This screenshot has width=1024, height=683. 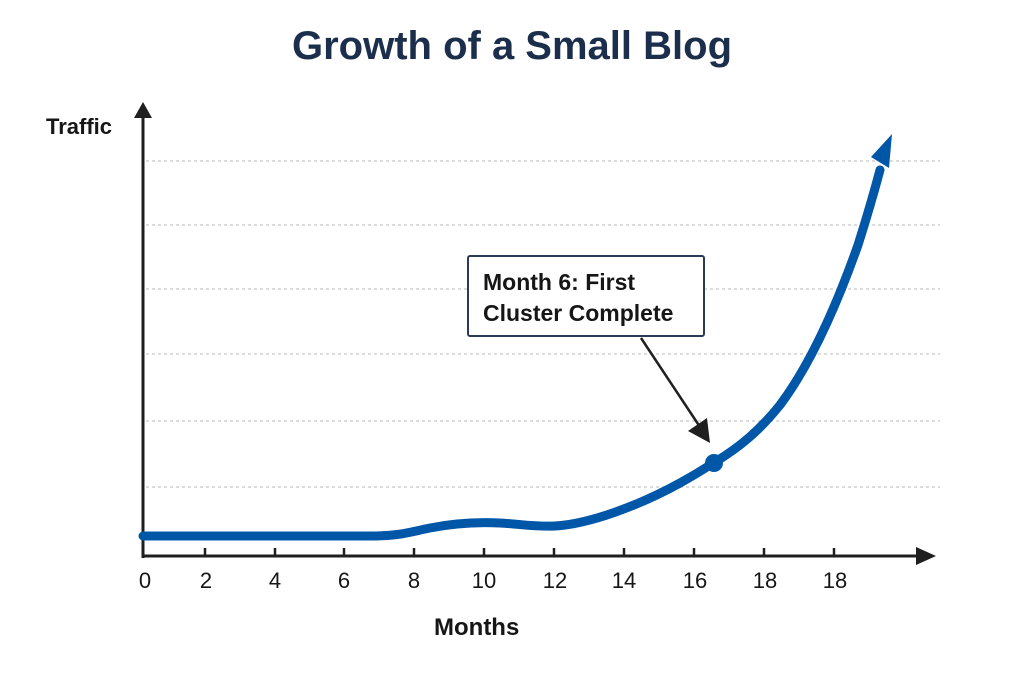 What do you see at coordinates (414, 580) in the screenshot?
I see `x-tick-label: 8` at bounding box center [414, 580].